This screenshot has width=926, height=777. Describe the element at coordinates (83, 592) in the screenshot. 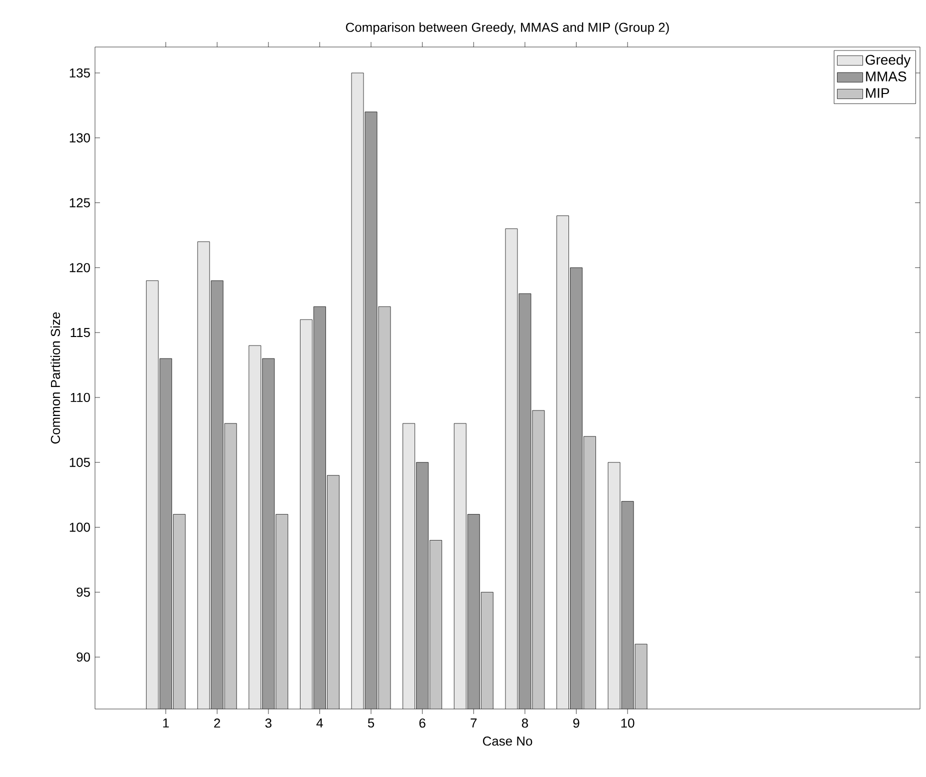

I see `y-tick-label: 95` at that location.